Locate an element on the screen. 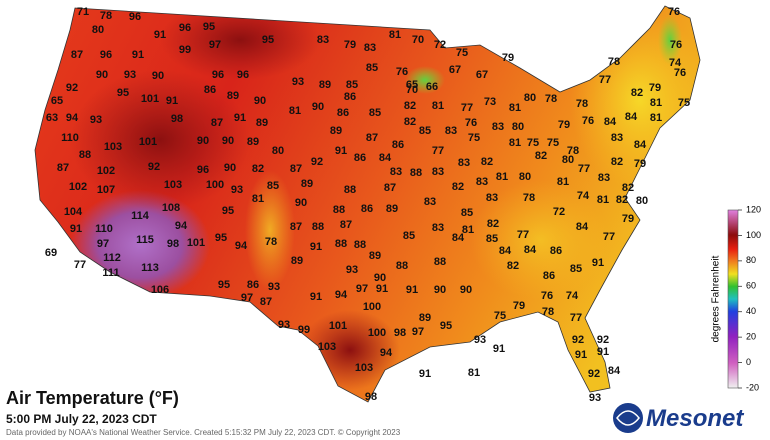 The height and width of the screenshot is (440, 770). logo-icon is located at coordinates (628, 418).